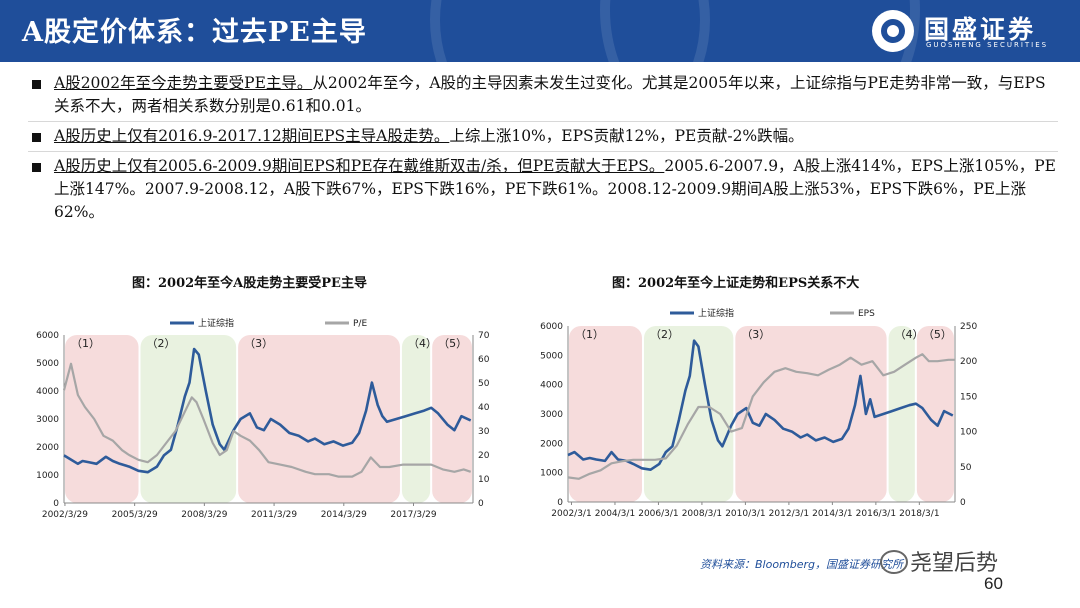  I want to click on y2-tick-label: 70, so click(484, 336).